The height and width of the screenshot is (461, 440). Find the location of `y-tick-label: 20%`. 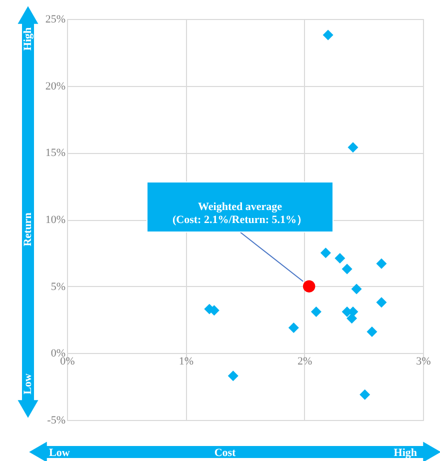

y-tick-label: 20% is located at coordinates (55, 86).